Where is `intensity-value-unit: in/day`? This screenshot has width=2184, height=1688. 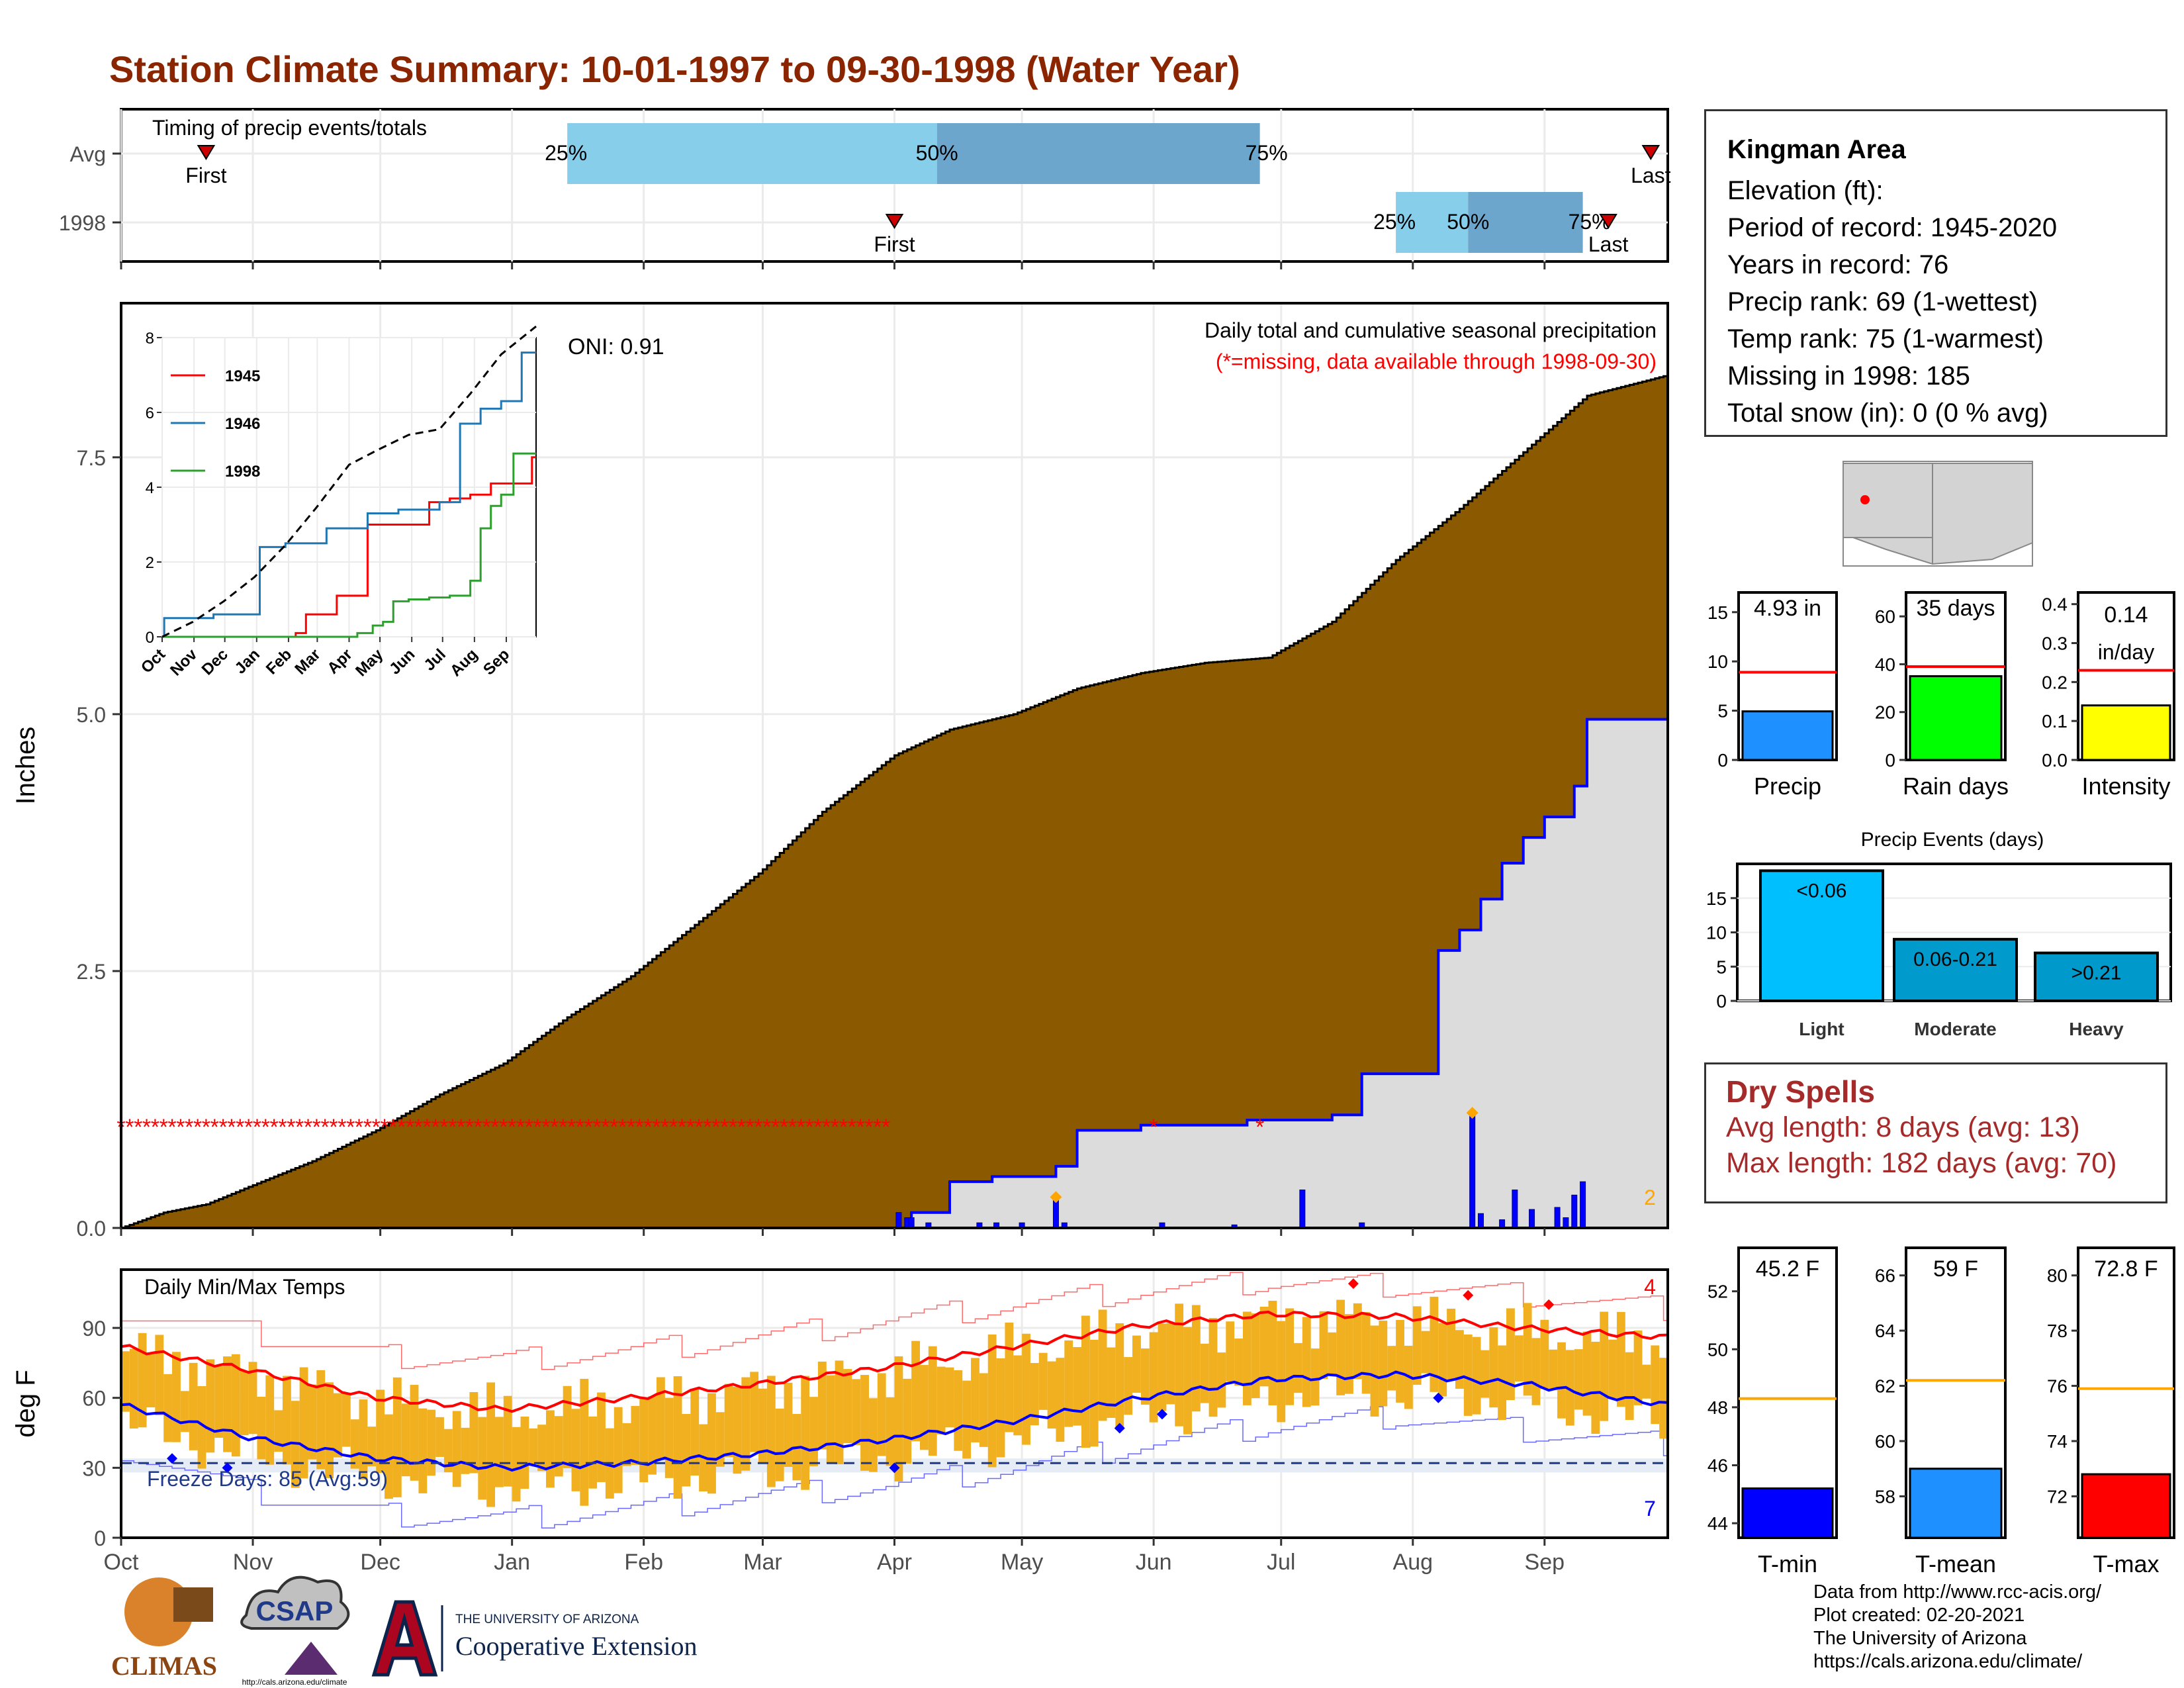
intensity-value-unit: in/day is located at coordinates (2126, 652).